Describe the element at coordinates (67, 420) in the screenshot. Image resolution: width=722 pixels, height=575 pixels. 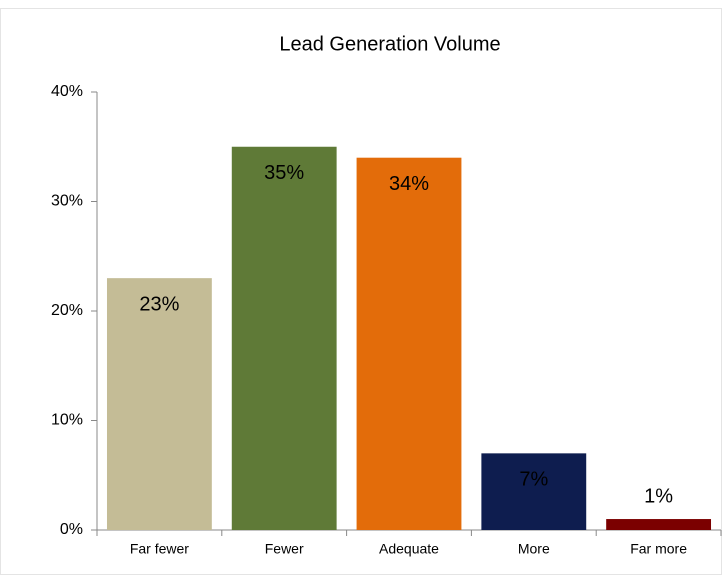
I see `y-tick-label: 10%` at that location.